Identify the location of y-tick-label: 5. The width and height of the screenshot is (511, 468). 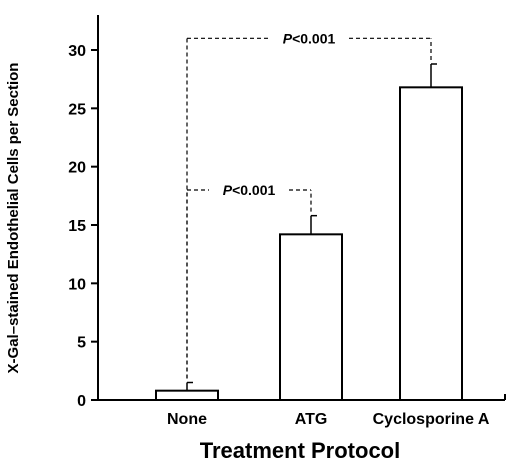
(81, 343).